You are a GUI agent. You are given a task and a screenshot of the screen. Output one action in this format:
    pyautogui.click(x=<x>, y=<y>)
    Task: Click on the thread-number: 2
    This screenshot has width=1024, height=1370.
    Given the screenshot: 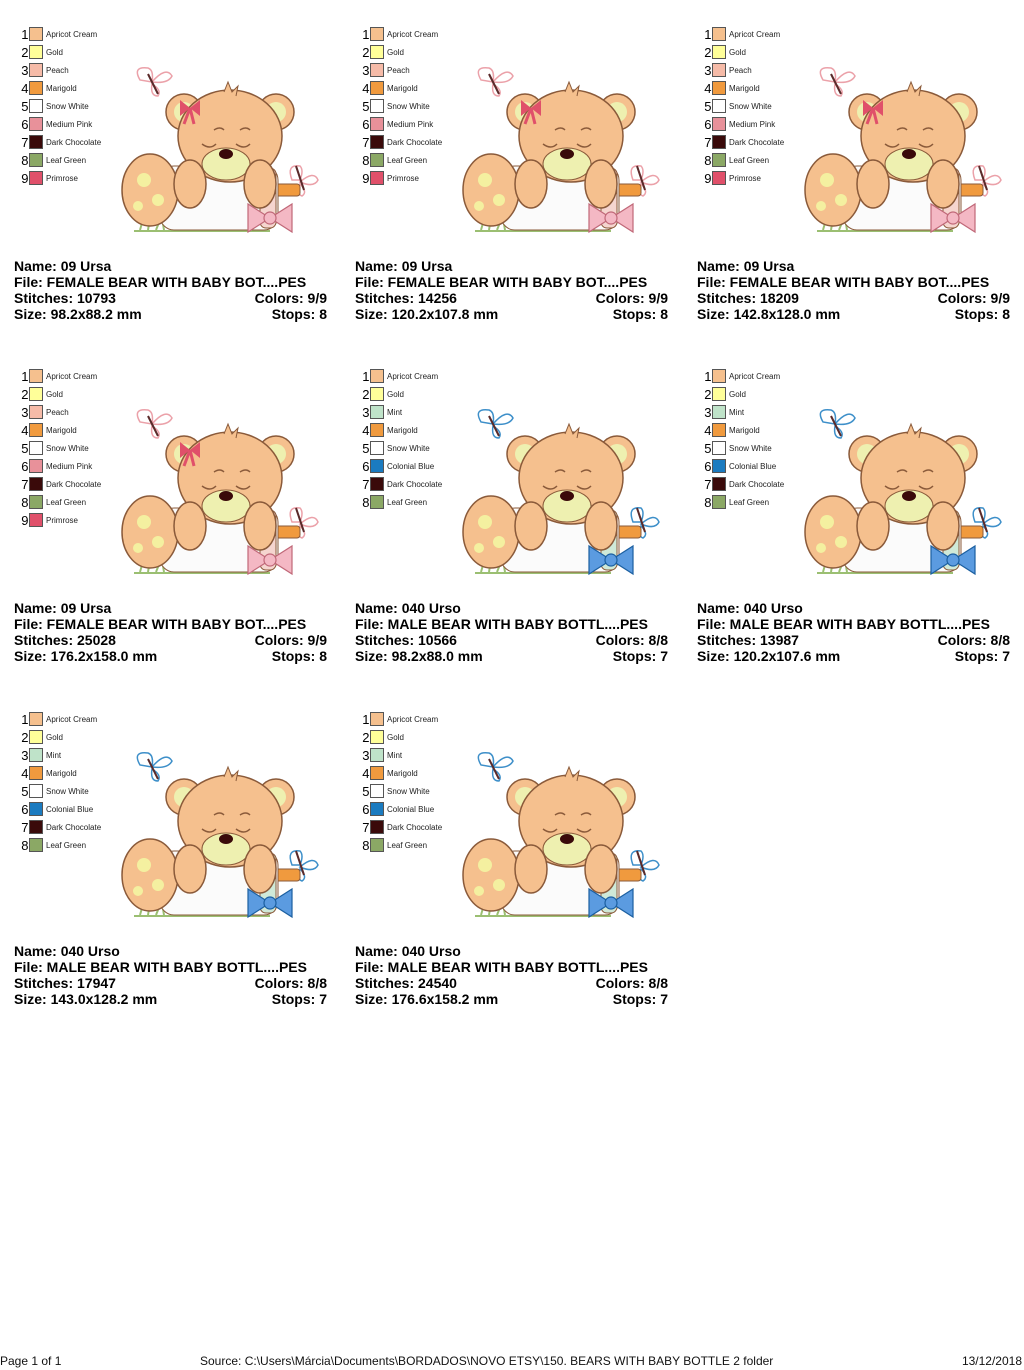 What is the action you would take?
    pyautogui.click(x=707, y=52)
    